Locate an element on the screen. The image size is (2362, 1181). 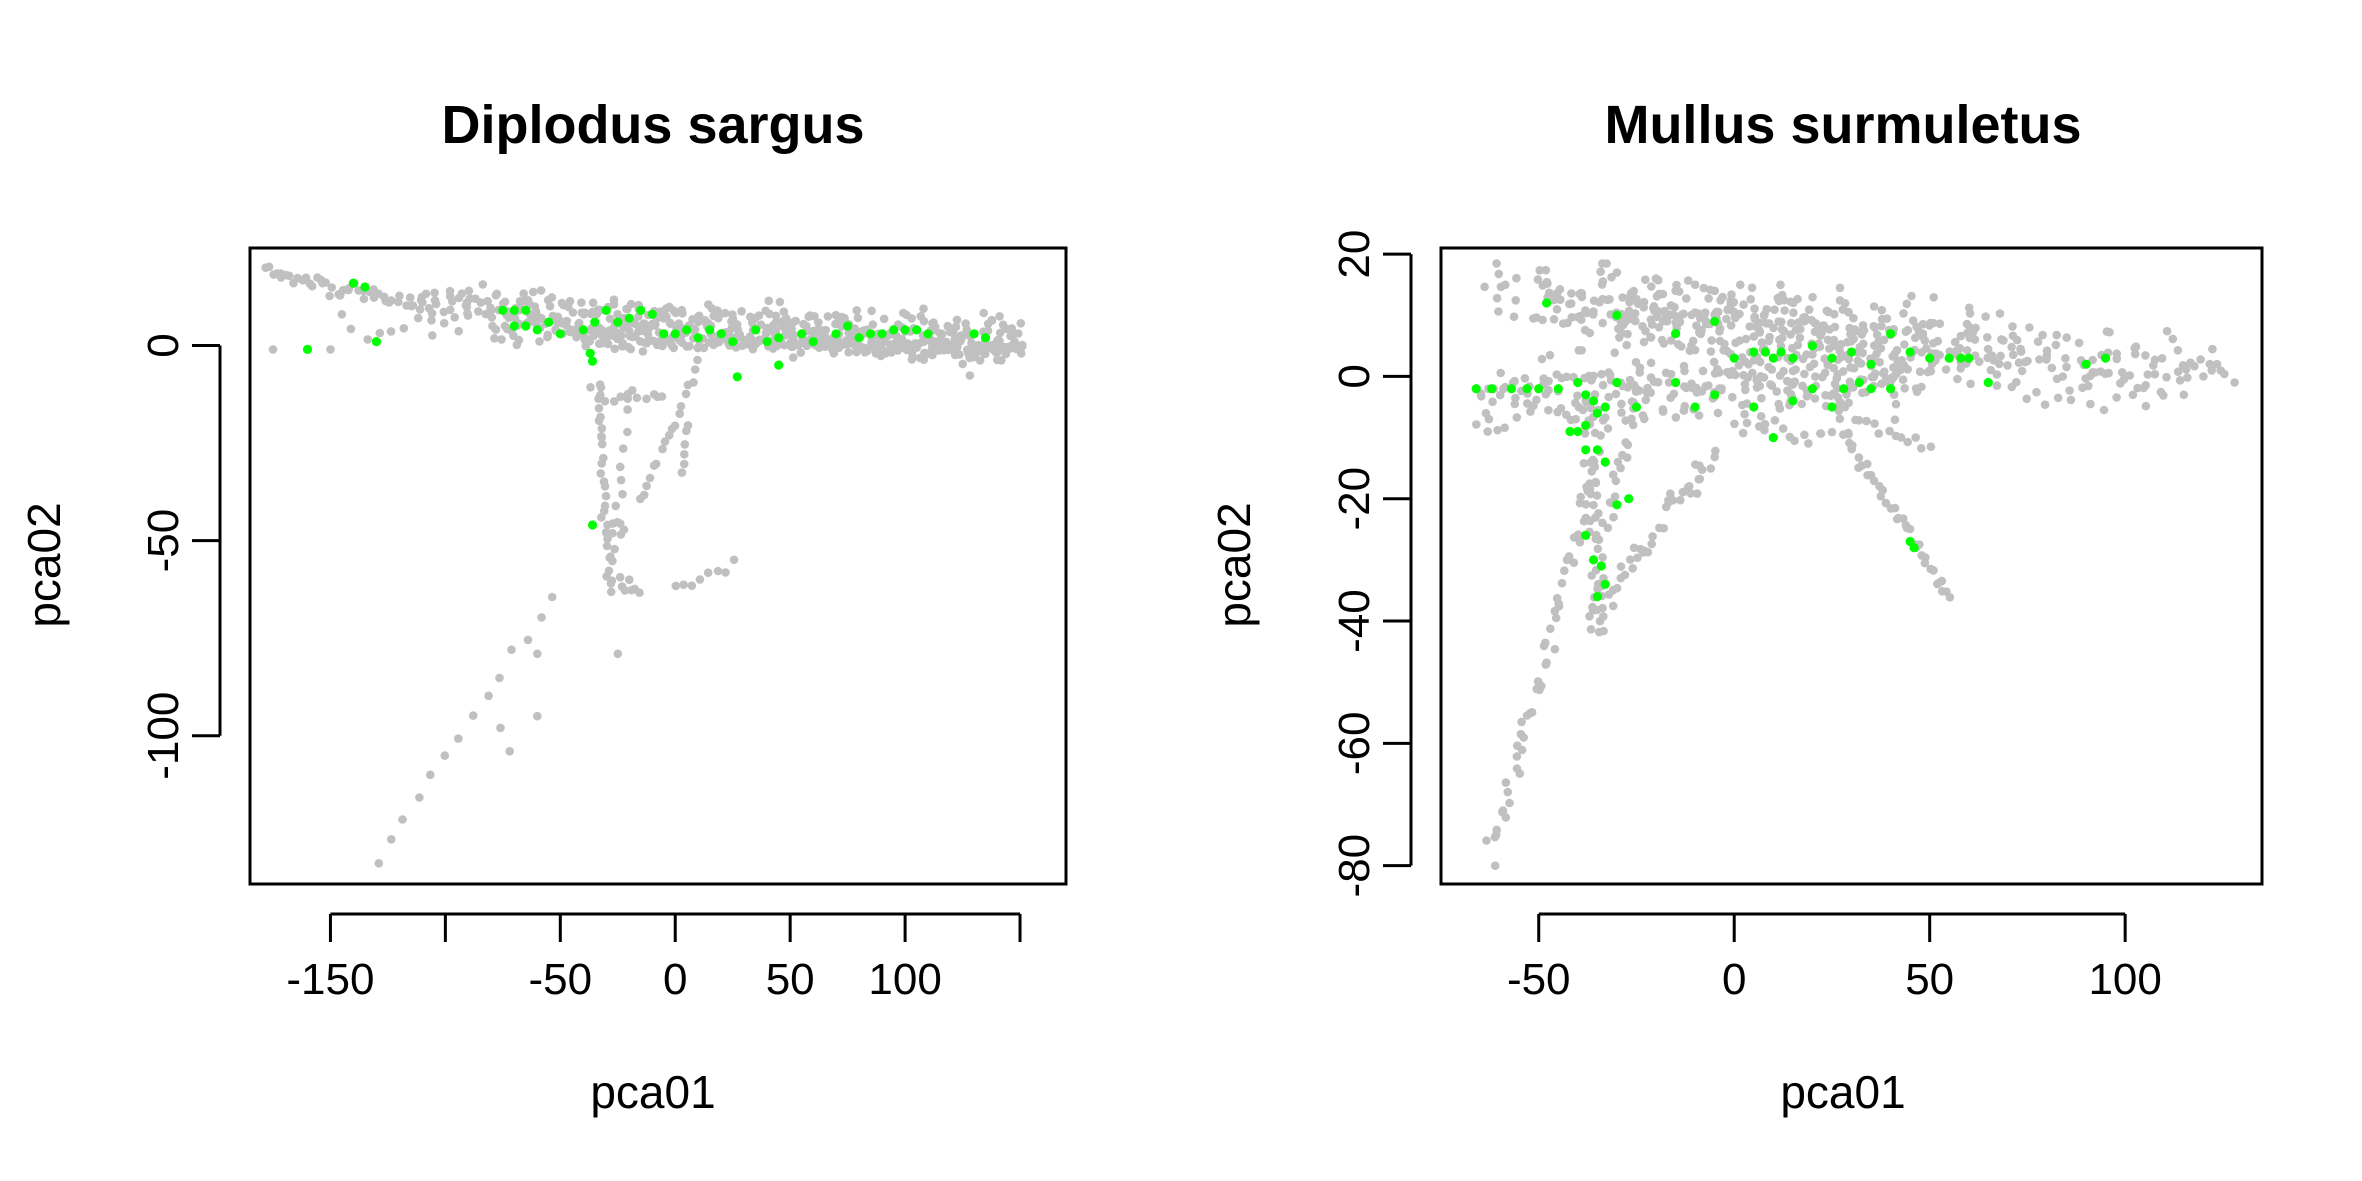
x-tick-label: -150 is located at coordinates (330, 979).